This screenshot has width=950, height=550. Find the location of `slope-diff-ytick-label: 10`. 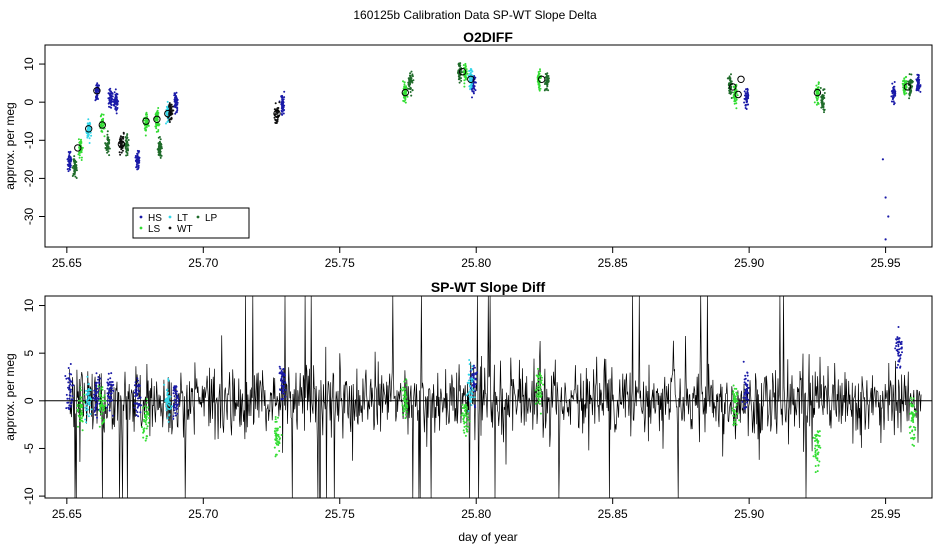

slope-diff-ytick-label: 10 is located at coordinates (29, 306).